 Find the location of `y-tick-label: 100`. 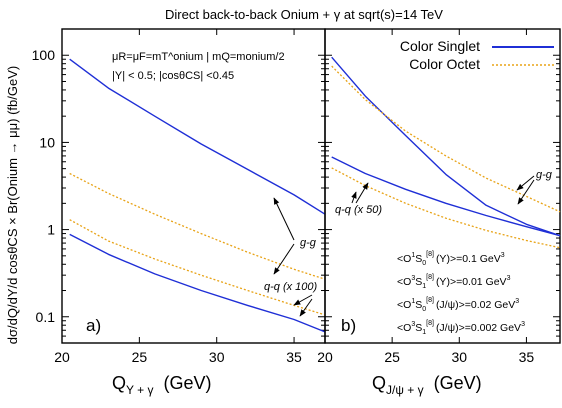

y-tick-label: 100 is located at coordinates (44, 55).